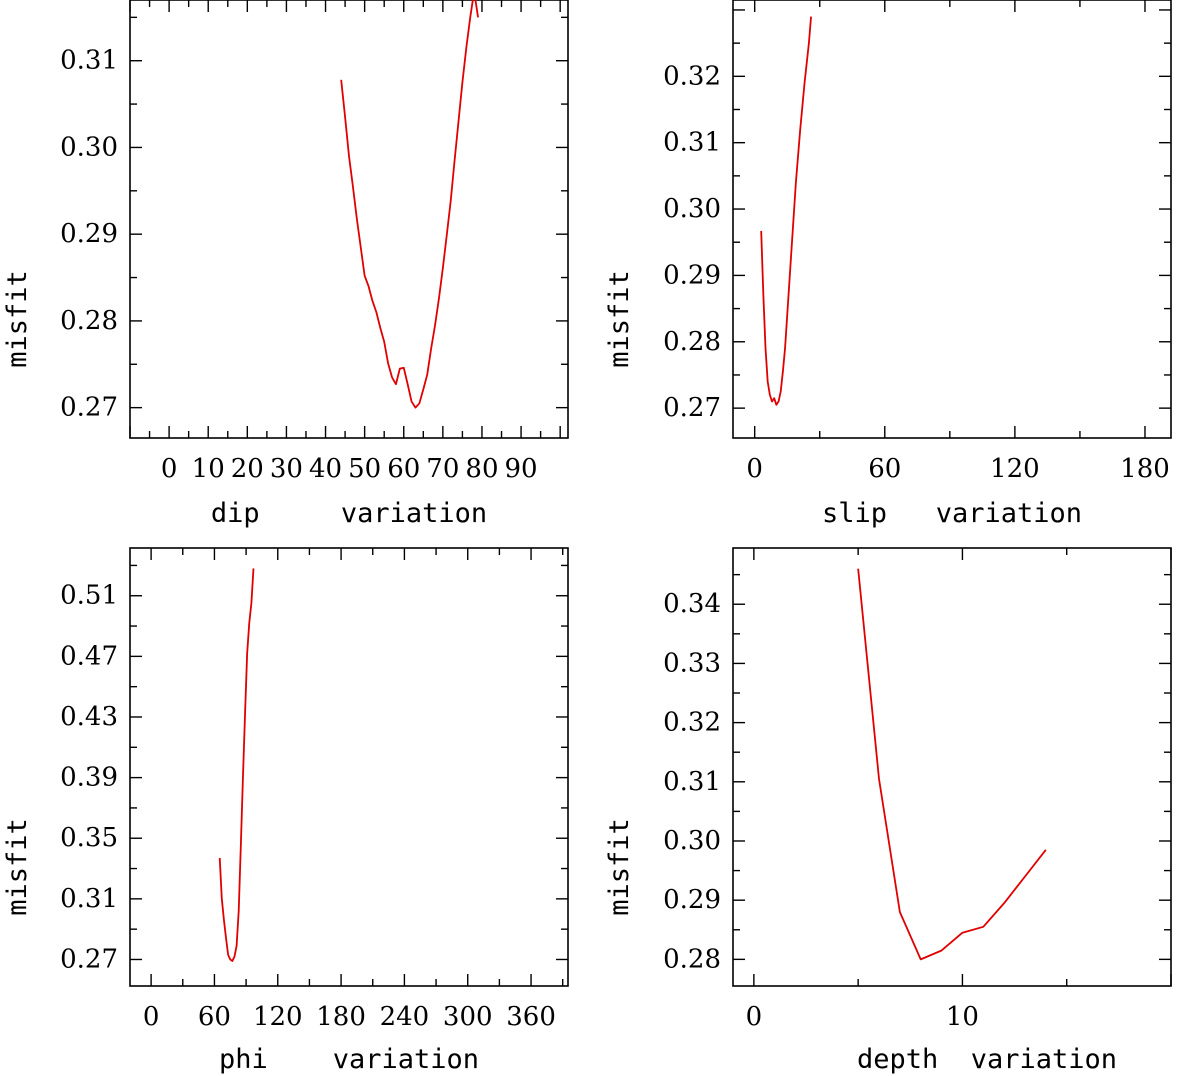  What do you see at coordinates (89, 838) in the screenshot?
I see `y-tick-label: 0.35` at bounding box center [89, 838].